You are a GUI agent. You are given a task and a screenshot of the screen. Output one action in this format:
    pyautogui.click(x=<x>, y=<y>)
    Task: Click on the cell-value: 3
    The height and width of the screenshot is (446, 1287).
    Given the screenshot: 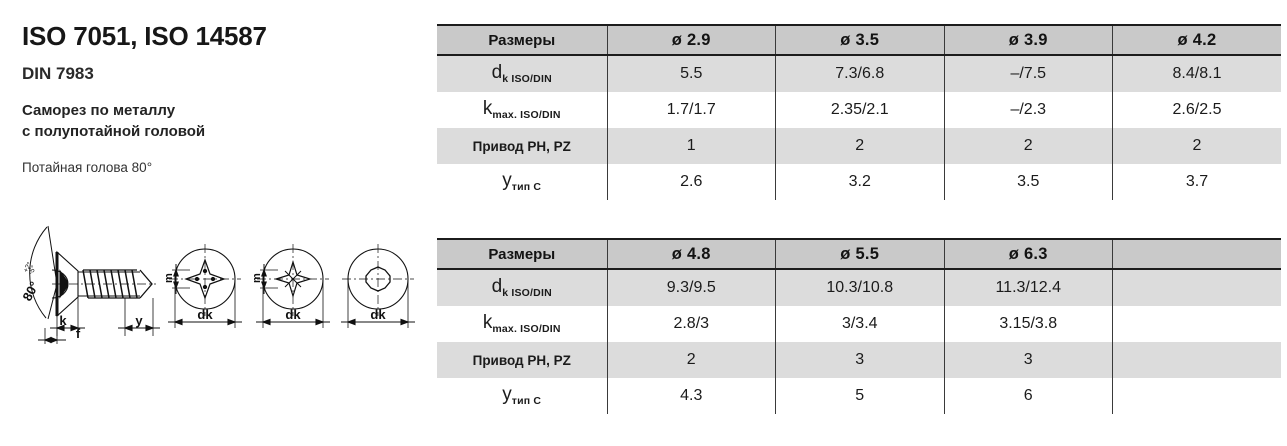 What is the action you would take?
    pyautogui.click(x=859, y=360)
    